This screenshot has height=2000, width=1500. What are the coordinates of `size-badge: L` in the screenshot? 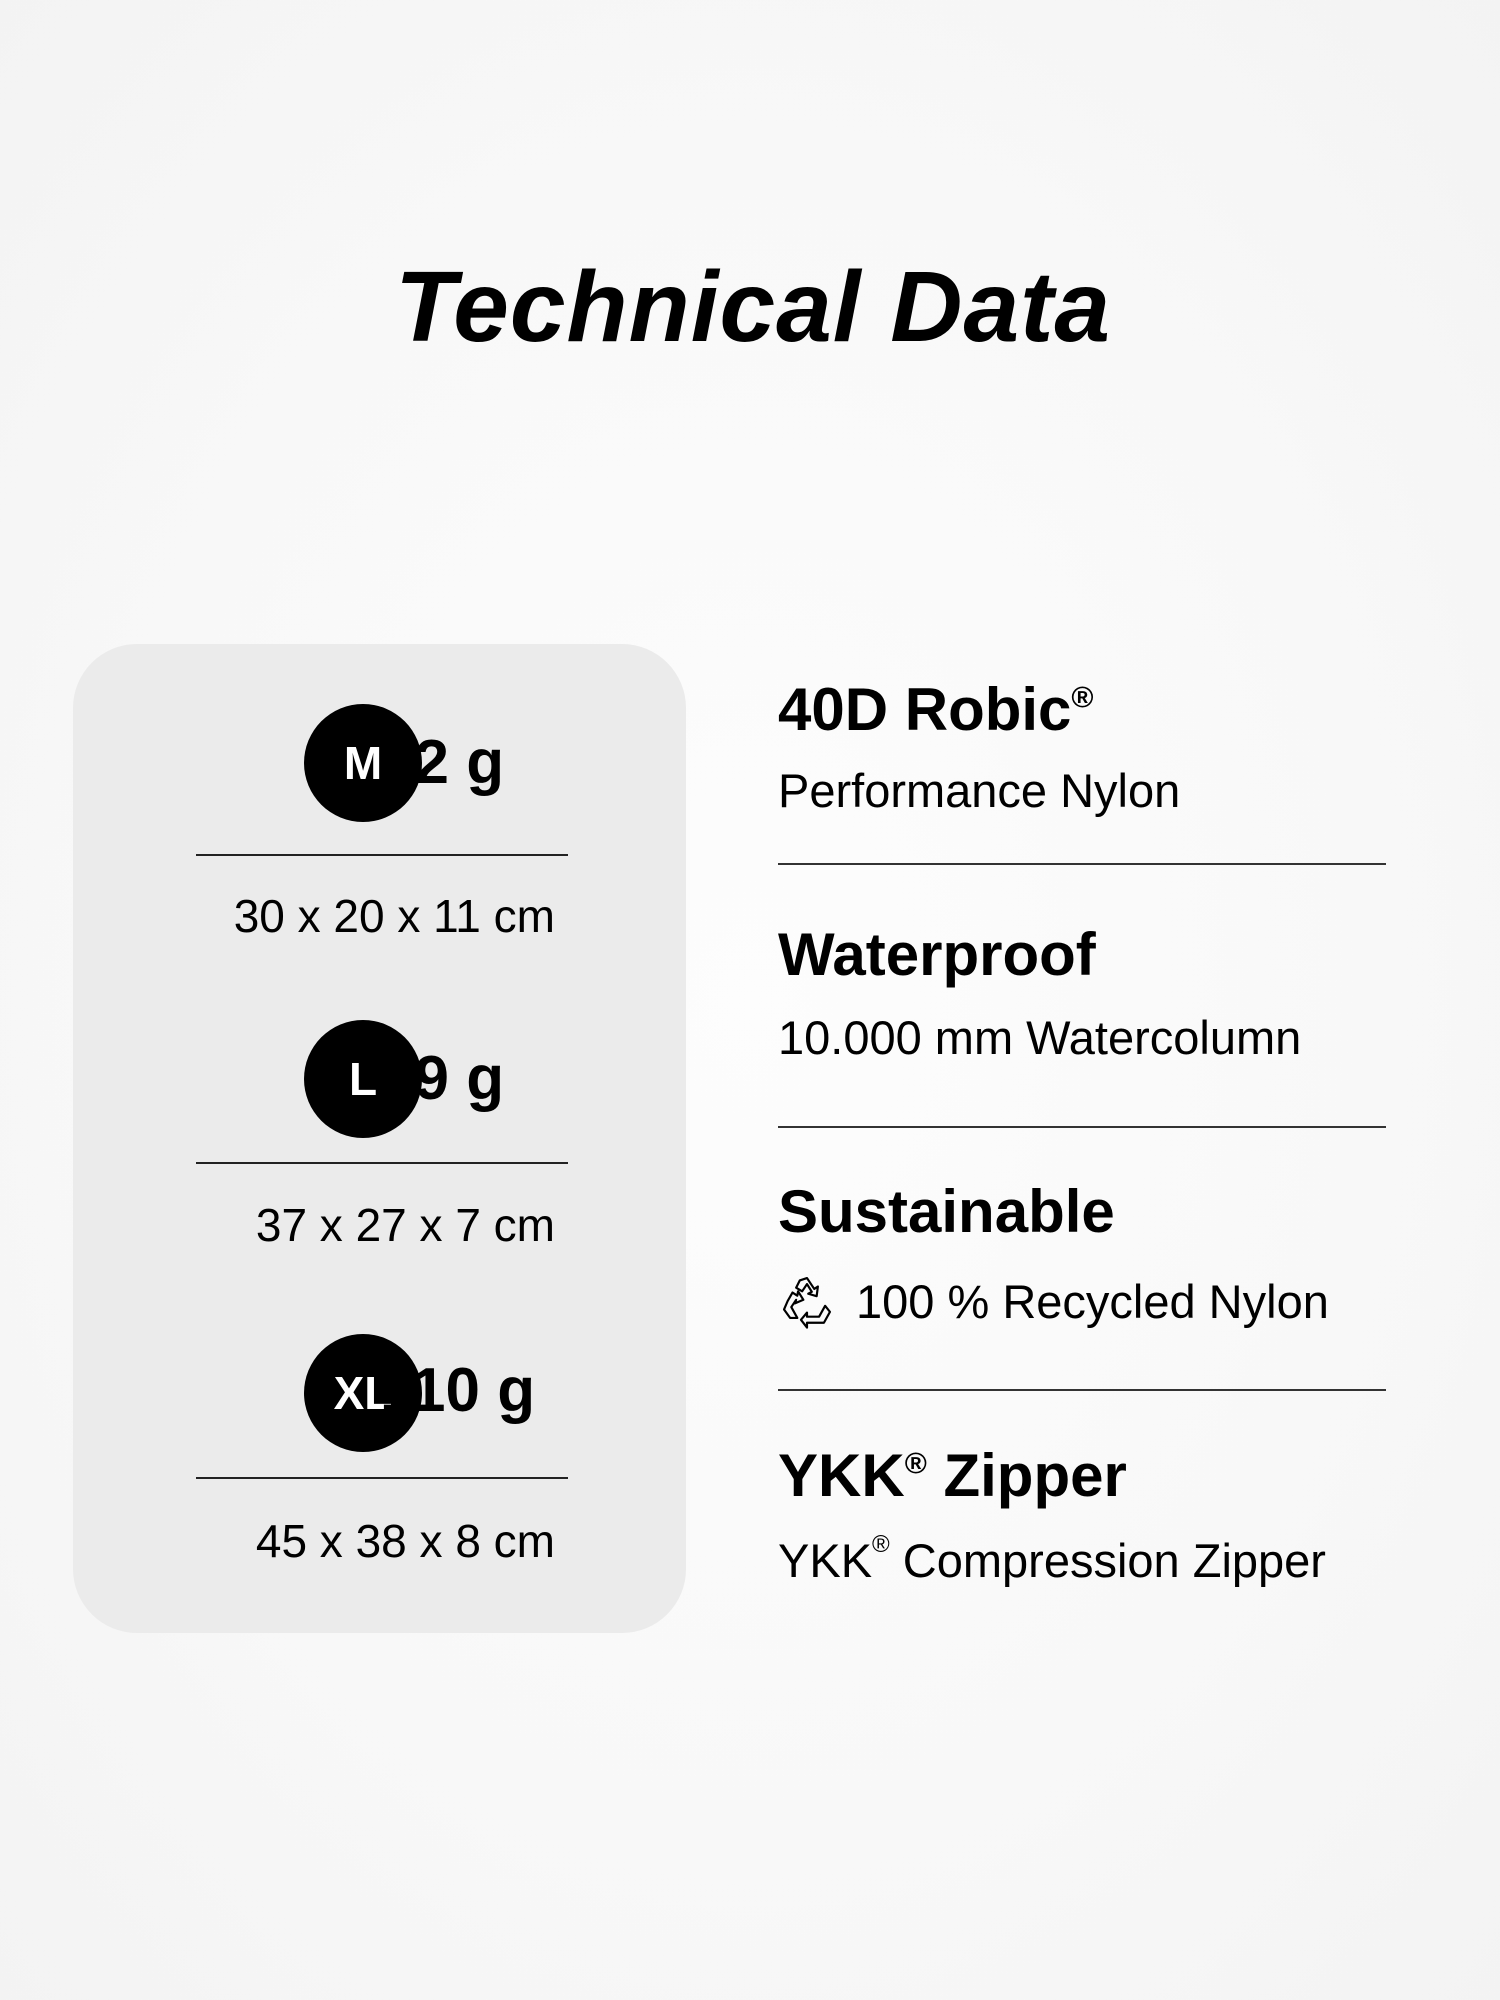 It's located at (363, 1079).